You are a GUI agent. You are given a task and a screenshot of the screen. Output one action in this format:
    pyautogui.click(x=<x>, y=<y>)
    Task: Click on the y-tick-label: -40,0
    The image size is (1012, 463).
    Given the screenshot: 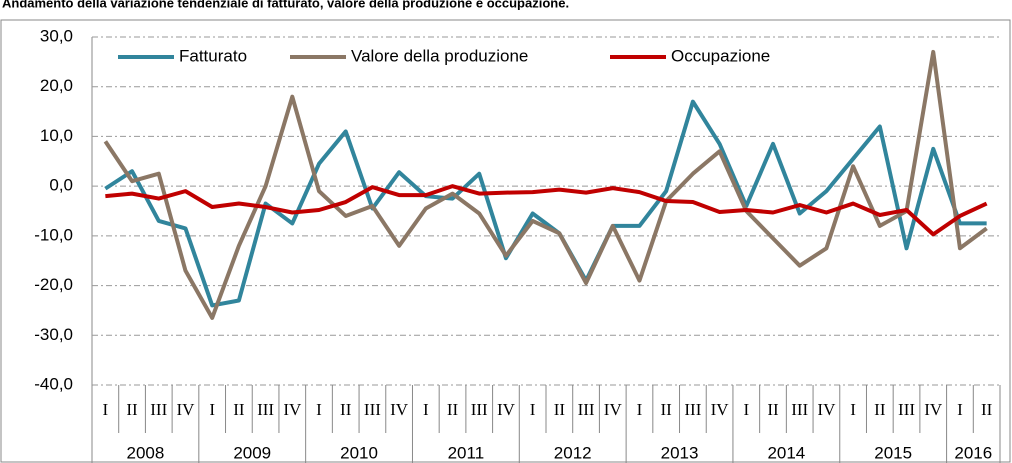 What is the action you would take?
    pyautogui.click(x=53, y=383)
    